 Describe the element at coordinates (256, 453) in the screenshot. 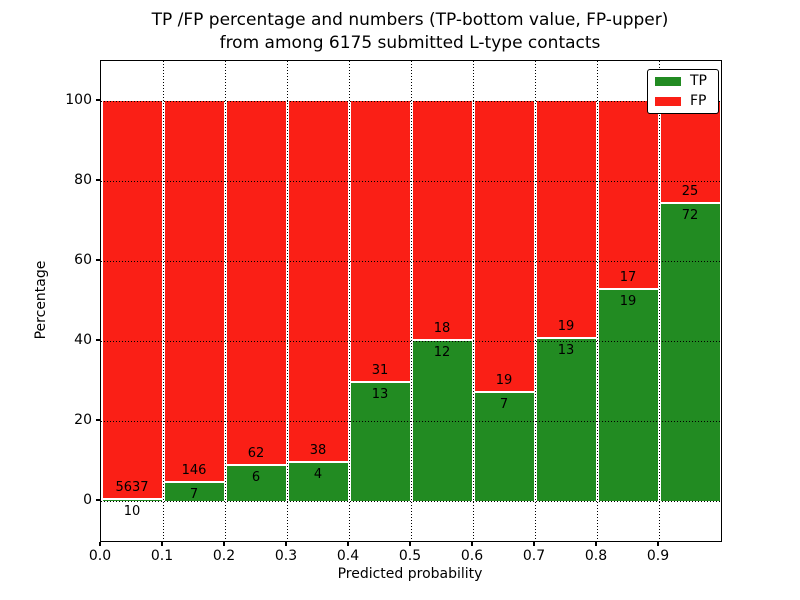

I see `fp-count-label: 62` at that location.